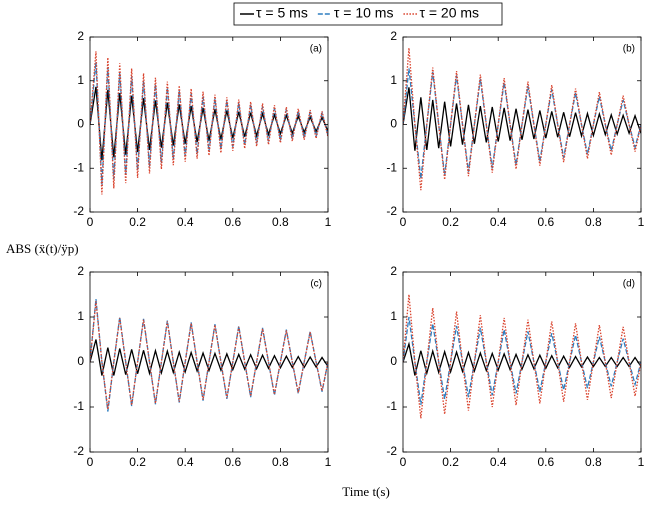  Describe the element at coordinates (366, 491) in the screenshot. I see `x-axis-label: Time t(s)` at that location.